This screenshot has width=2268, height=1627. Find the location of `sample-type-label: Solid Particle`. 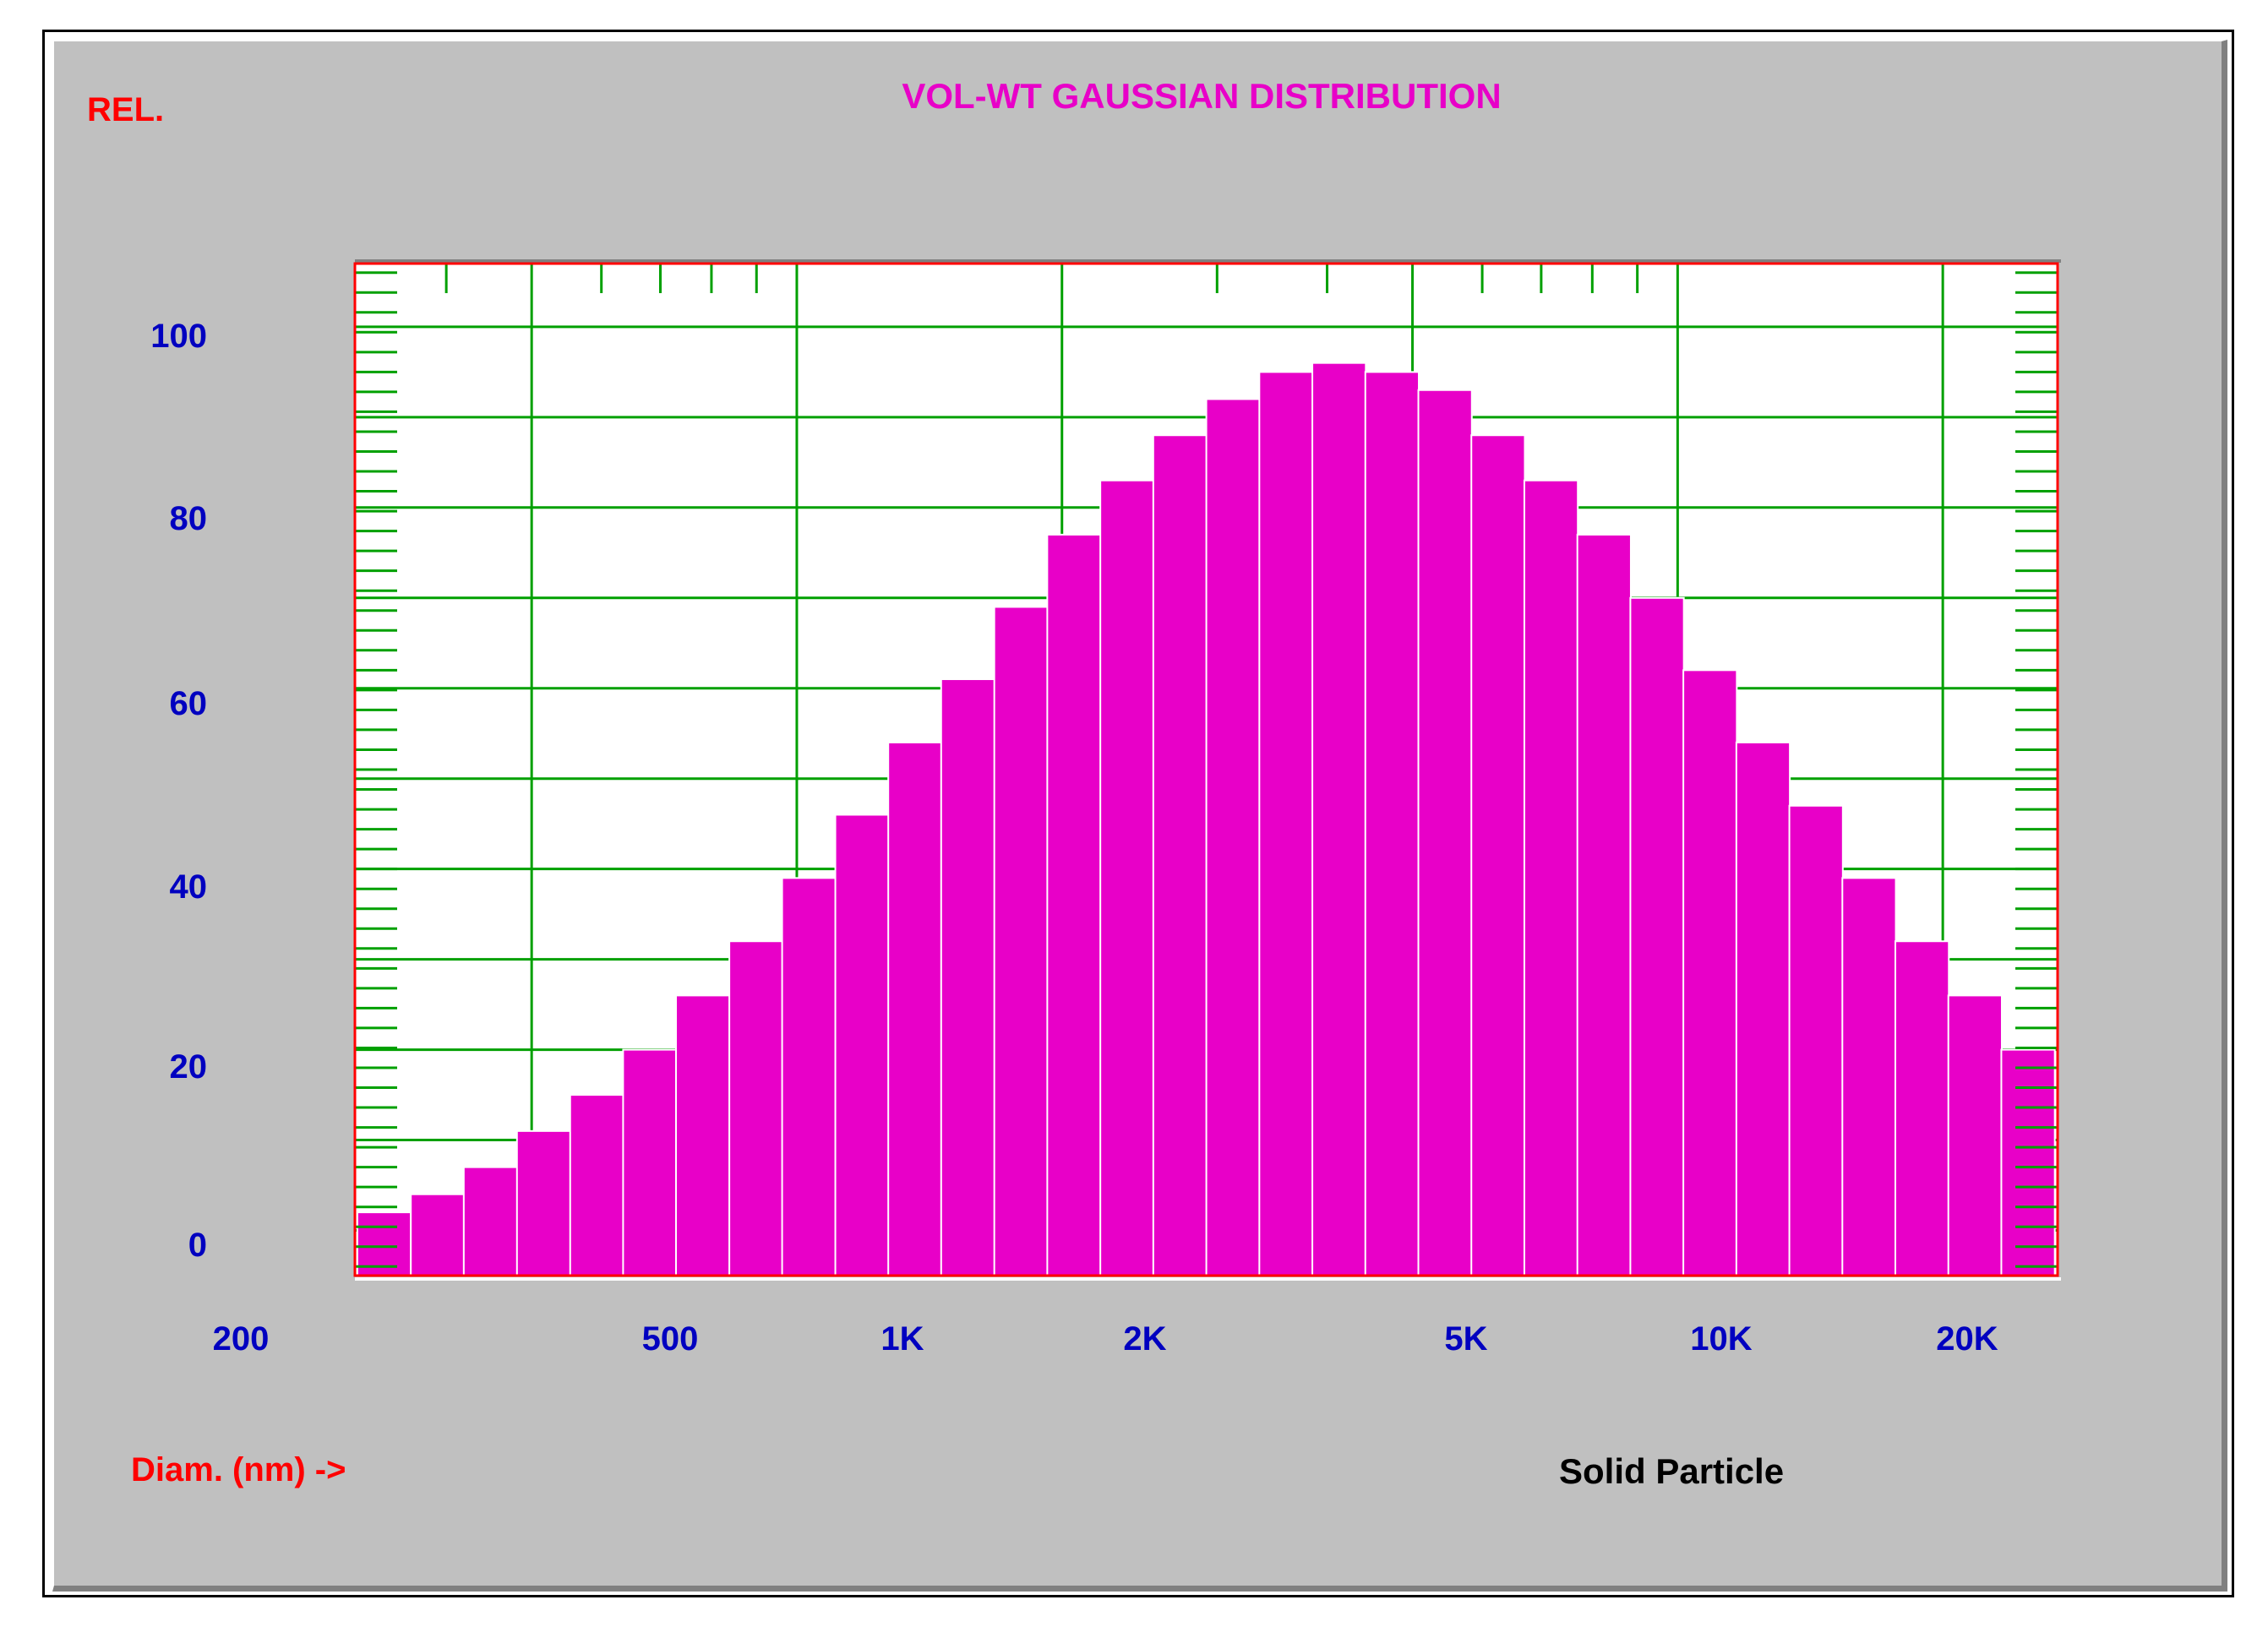

sample-type-label: Solid Particle is located at coordinates (1672, 1471).